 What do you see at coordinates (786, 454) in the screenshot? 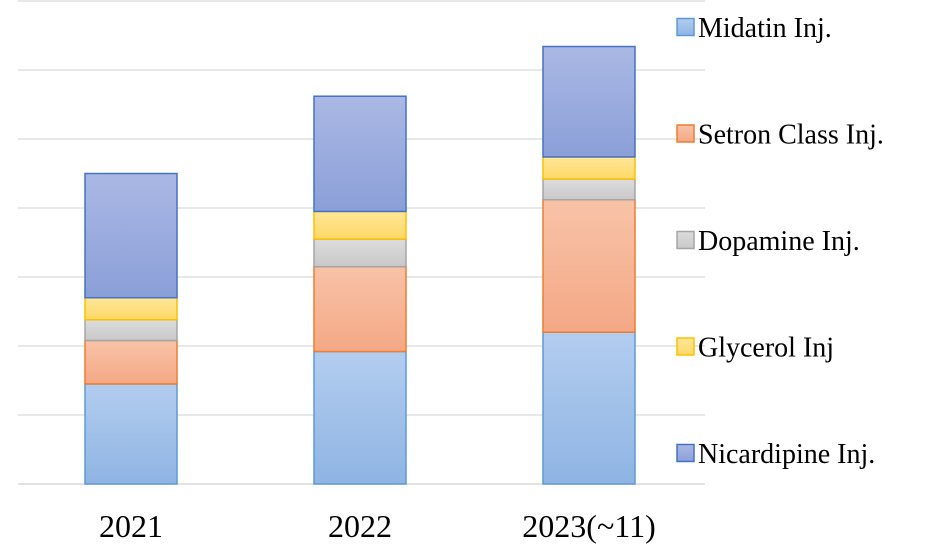
I see `legend-label: Nicardipine Inj.` at bounding box center [786, 454].